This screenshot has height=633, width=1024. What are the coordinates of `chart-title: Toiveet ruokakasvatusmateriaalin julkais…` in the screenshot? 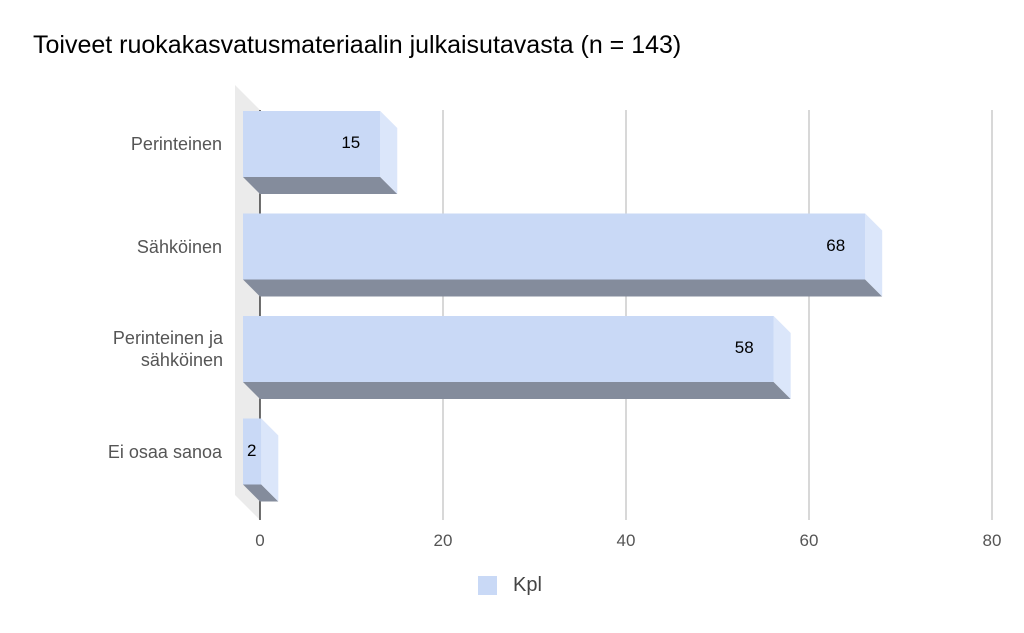 It's located at (357, 45).